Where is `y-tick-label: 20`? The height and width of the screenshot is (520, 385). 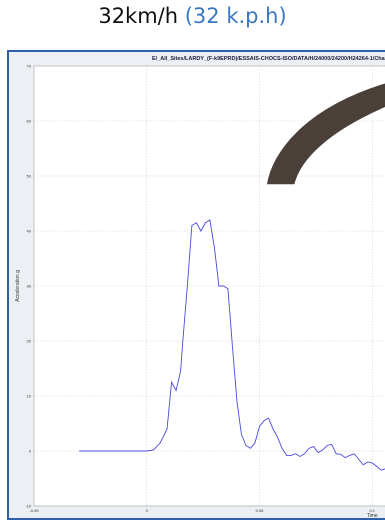
y-tick-label: 20 is located at coordinates (29, 341).